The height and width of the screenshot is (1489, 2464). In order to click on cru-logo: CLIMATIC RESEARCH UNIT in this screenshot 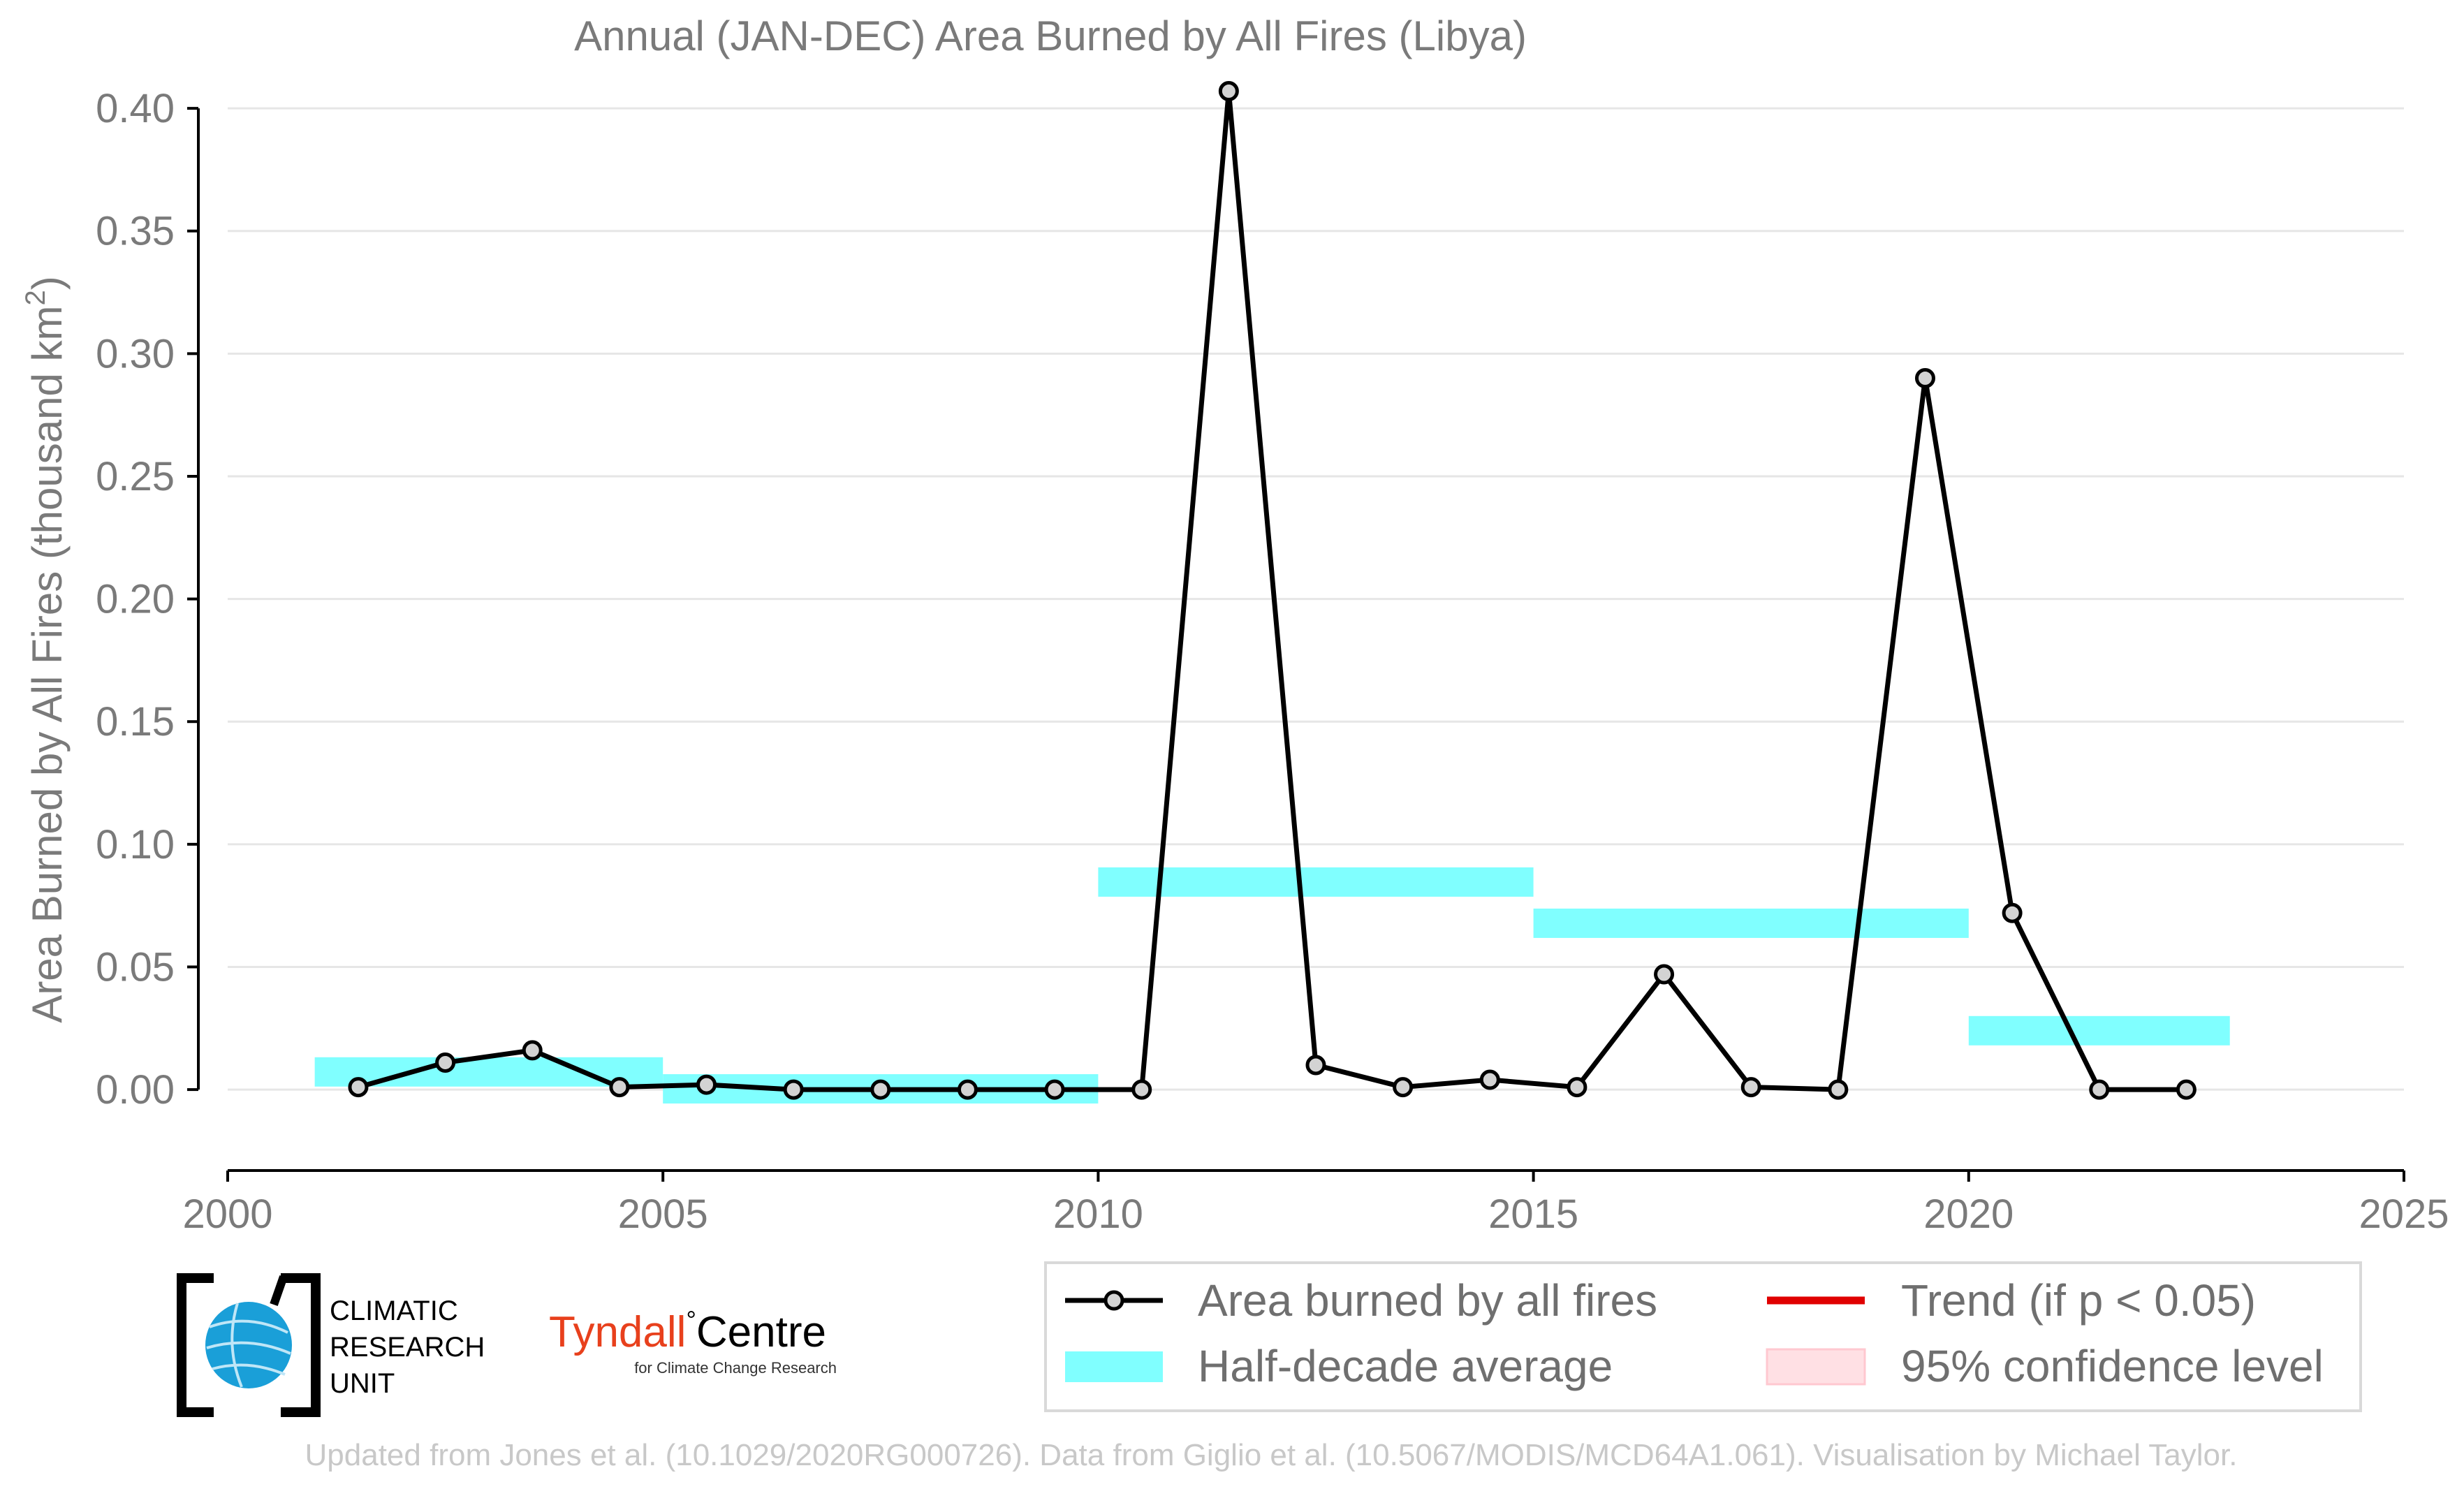, I will do `click(331, 1345)`.